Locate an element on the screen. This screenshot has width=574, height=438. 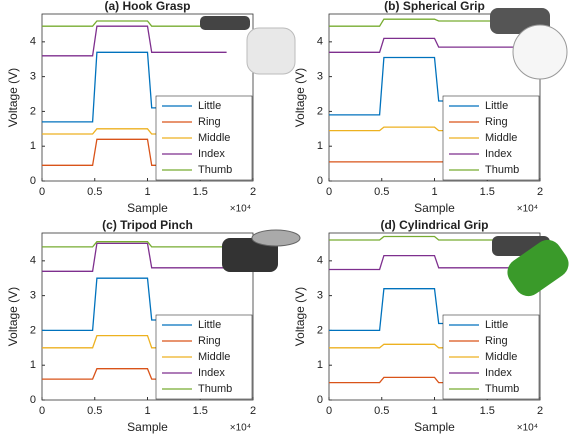
cylindrical-grip-photo is located at coordinates (530, 266).